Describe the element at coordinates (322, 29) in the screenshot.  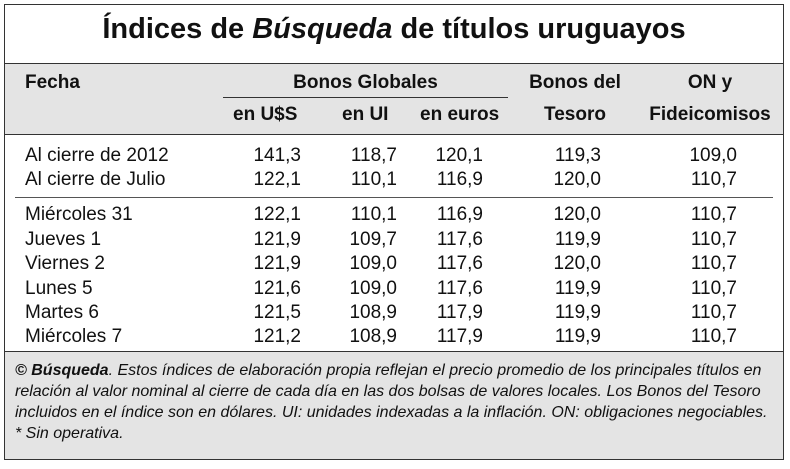
I see `title-brand: Búsqueda` at that location.